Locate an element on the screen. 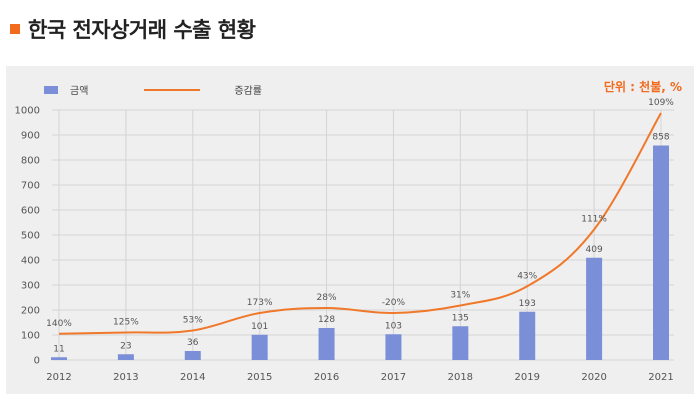  line-value-label: 111% is located at coordinates (594, 220).